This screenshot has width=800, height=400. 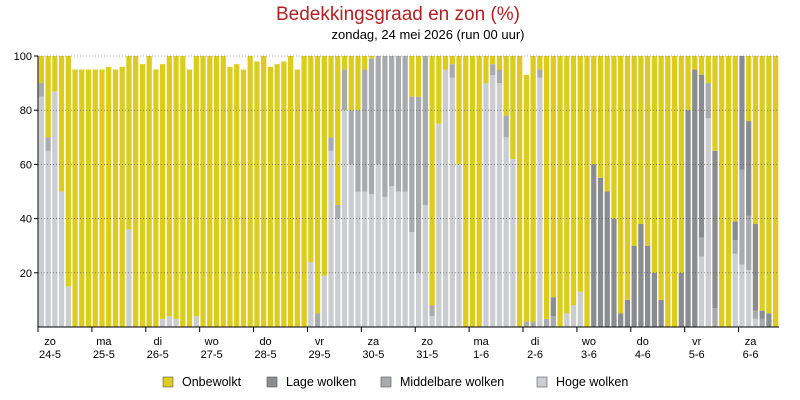 What do you see at coordinates (751, 342) in the screenshot?
I see `x-tick-day-label: za` at bounding box center [751, 342].